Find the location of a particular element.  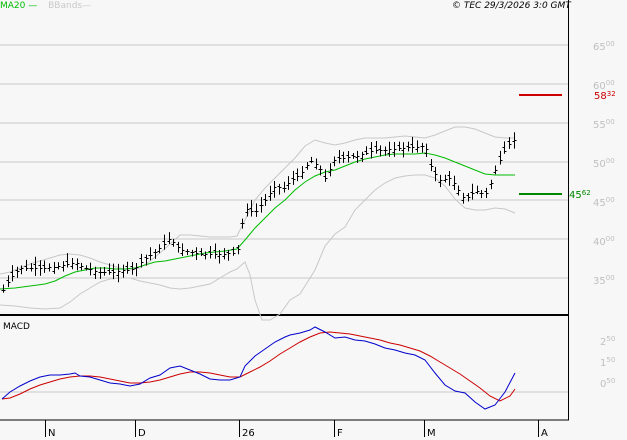

legend-ma20: MA20 — is located at coordinates (19, 6).